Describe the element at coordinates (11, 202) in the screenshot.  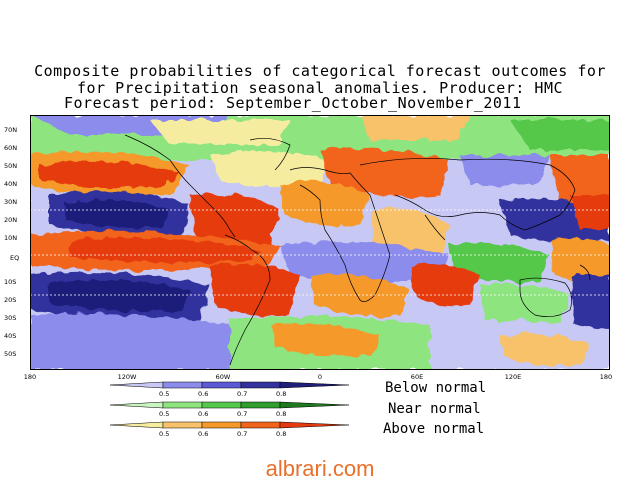
I see `lat-label: 30N` at that location.